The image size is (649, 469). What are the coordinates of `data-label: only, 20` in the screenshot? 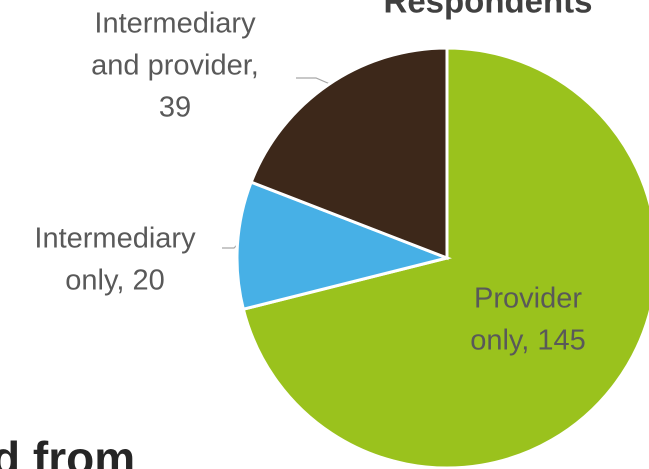 It's located at (114, 281).